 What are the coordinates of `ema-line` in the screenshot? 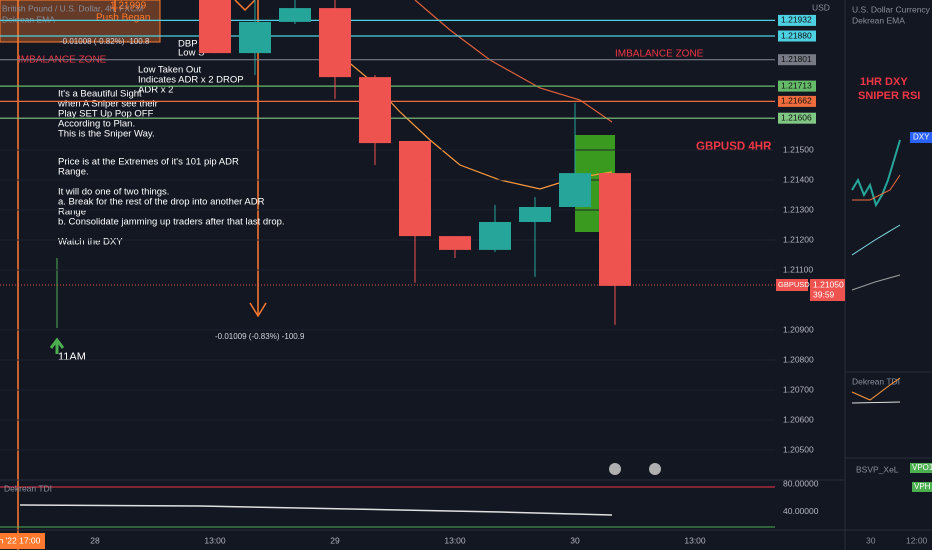 It's located at (513, 61).